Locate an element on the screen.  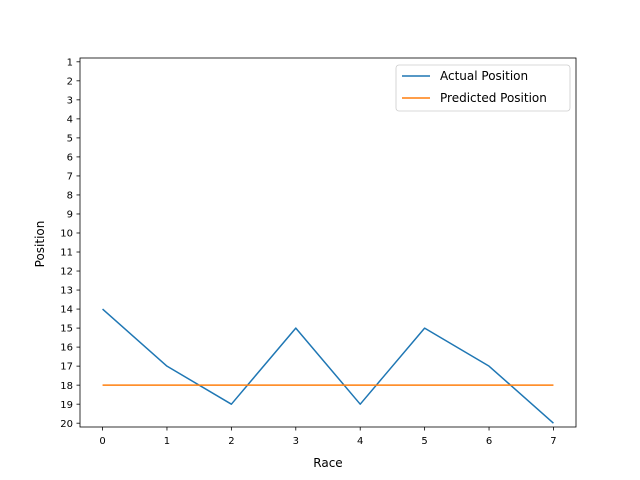
y-tick-label: 8 is located at coordinates (70, 196).